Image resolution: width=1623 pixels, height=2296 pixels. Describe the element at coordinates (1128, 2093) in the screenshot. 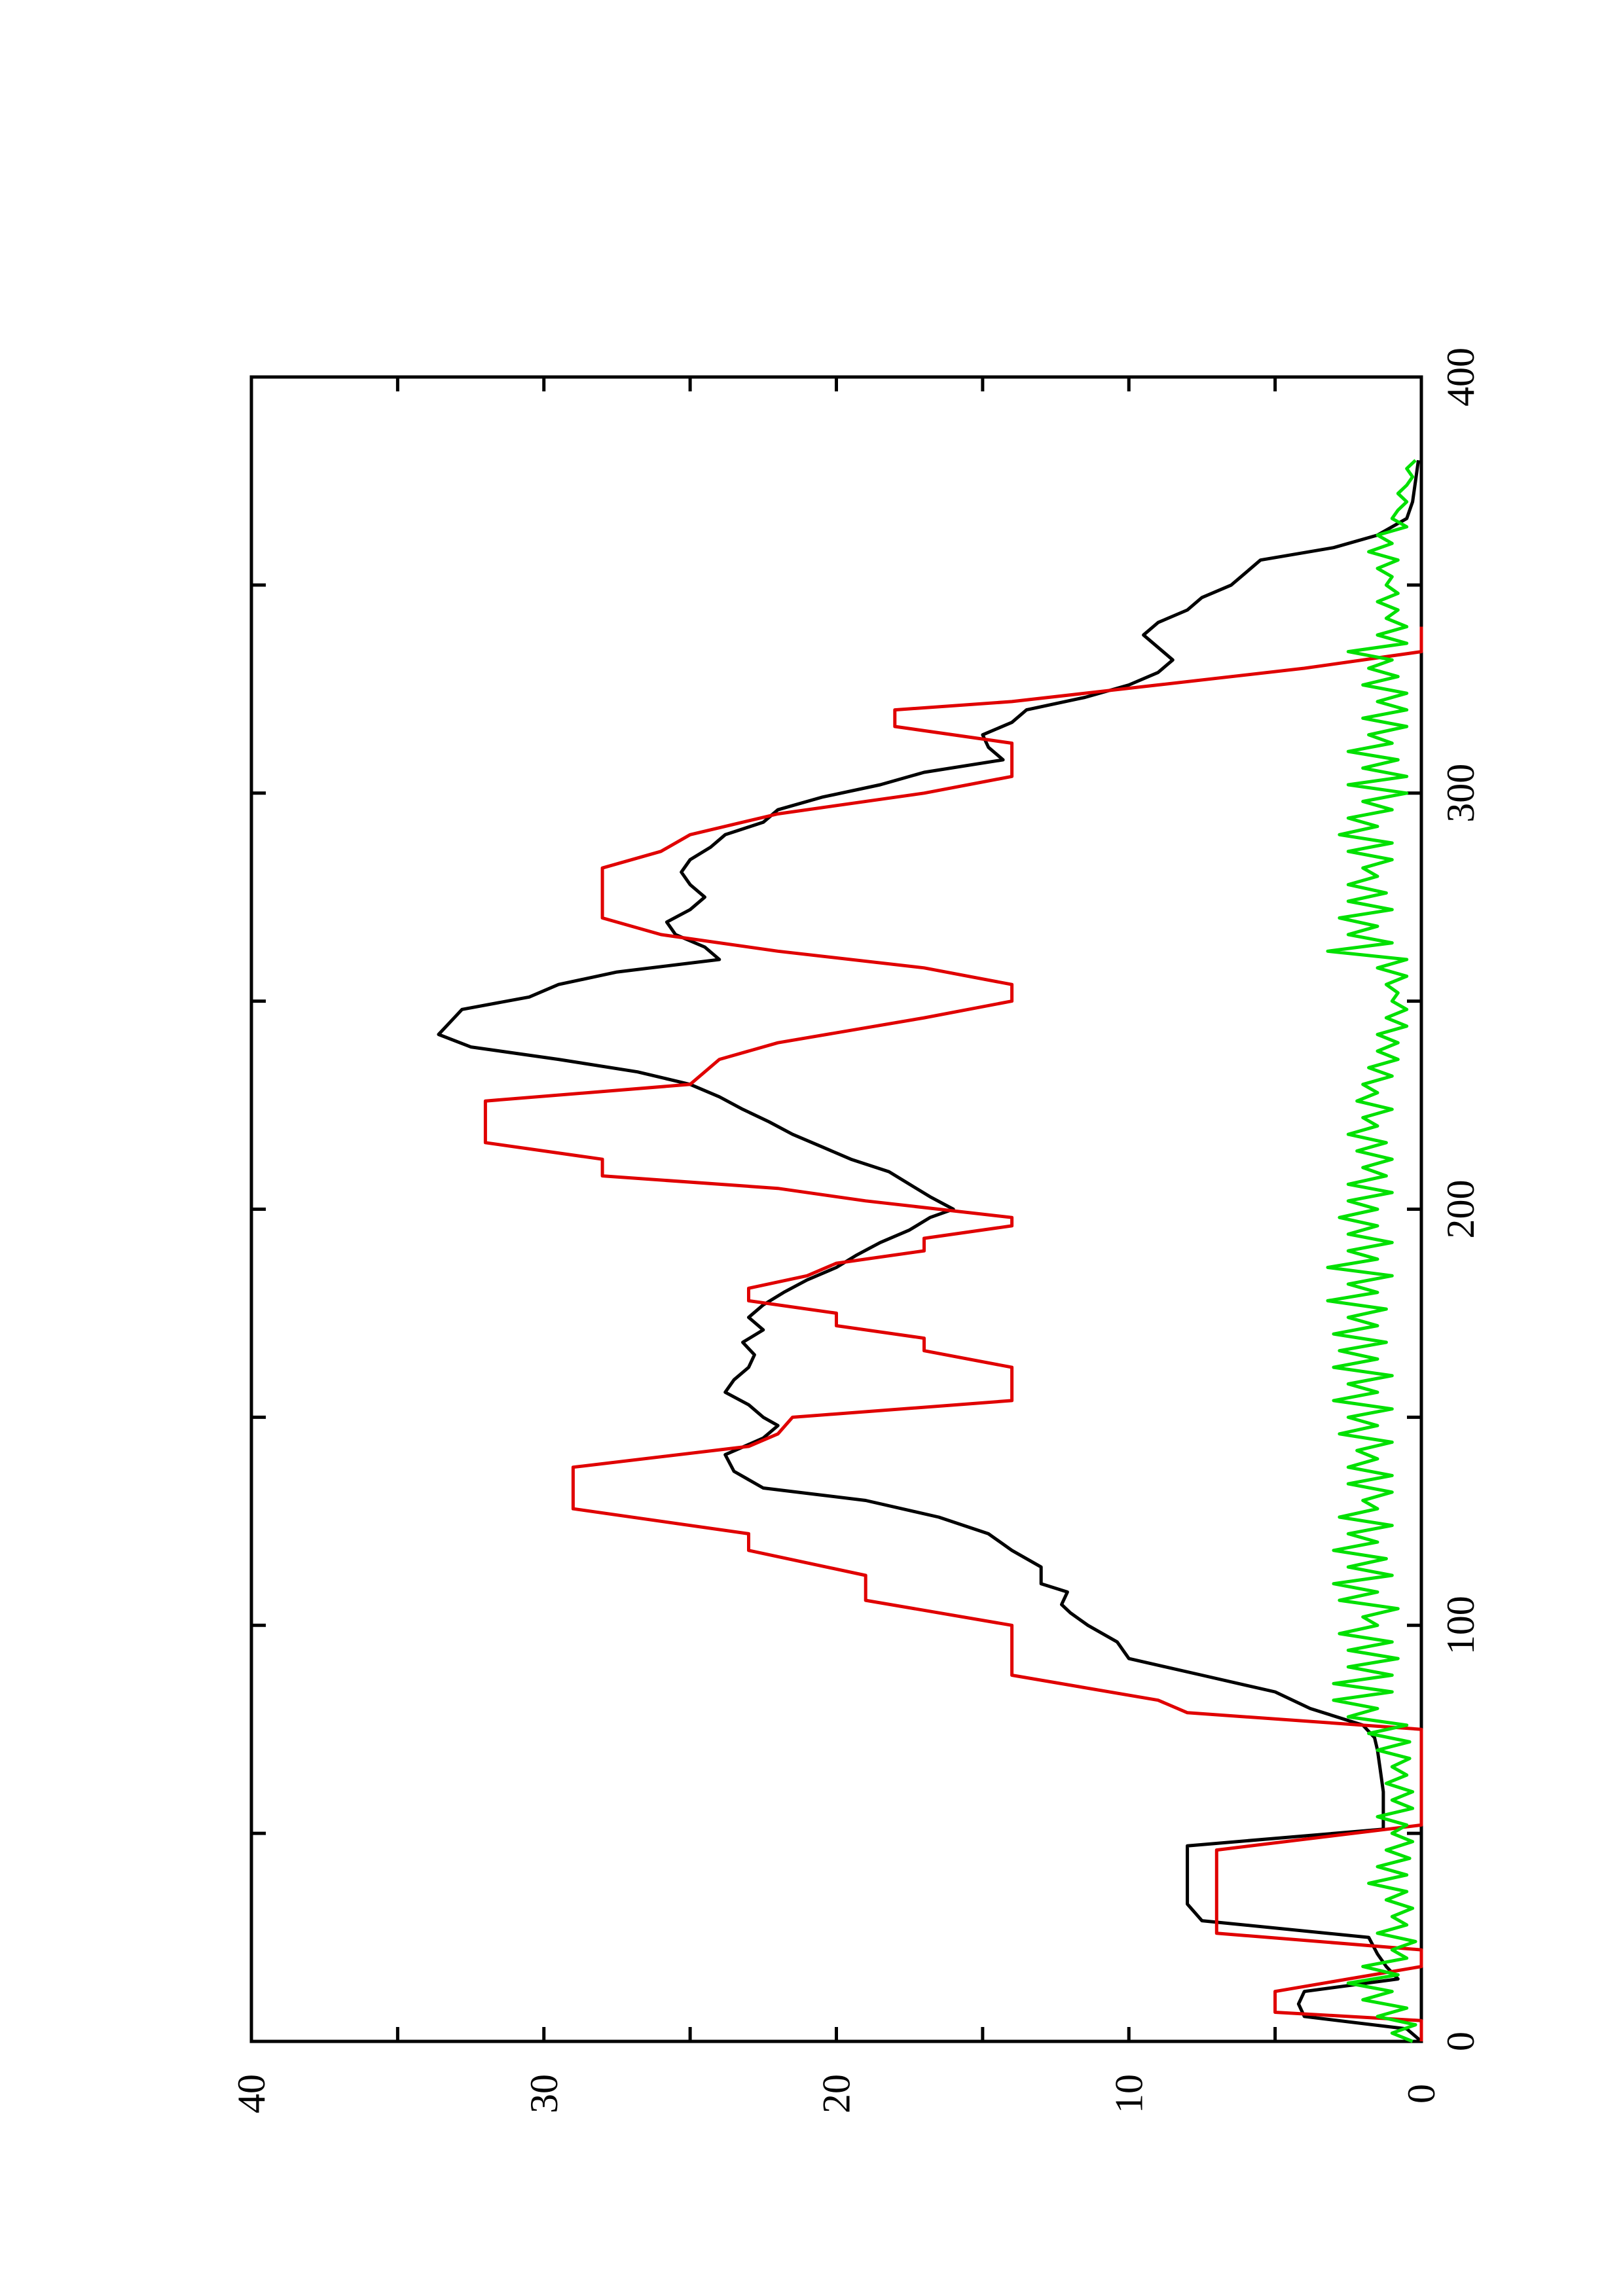

I see `y-tick-label: 10` at that location.